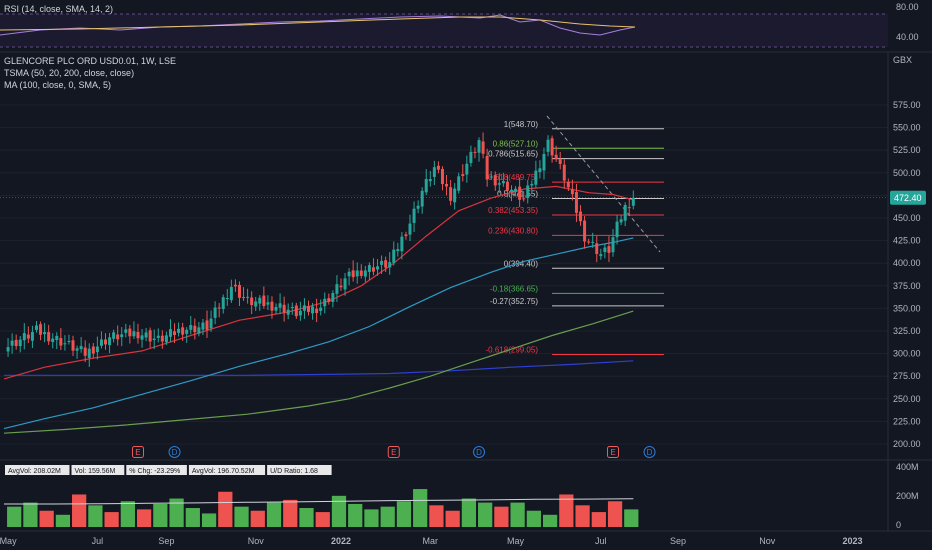 The image size is (932, 550). I want to click on ma-100-line, so click(319, 368).